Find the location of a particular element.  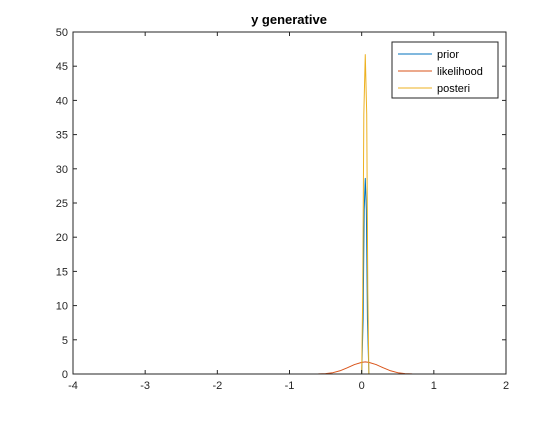

y-tick-label: 30 is located at coordinates (62, 170).